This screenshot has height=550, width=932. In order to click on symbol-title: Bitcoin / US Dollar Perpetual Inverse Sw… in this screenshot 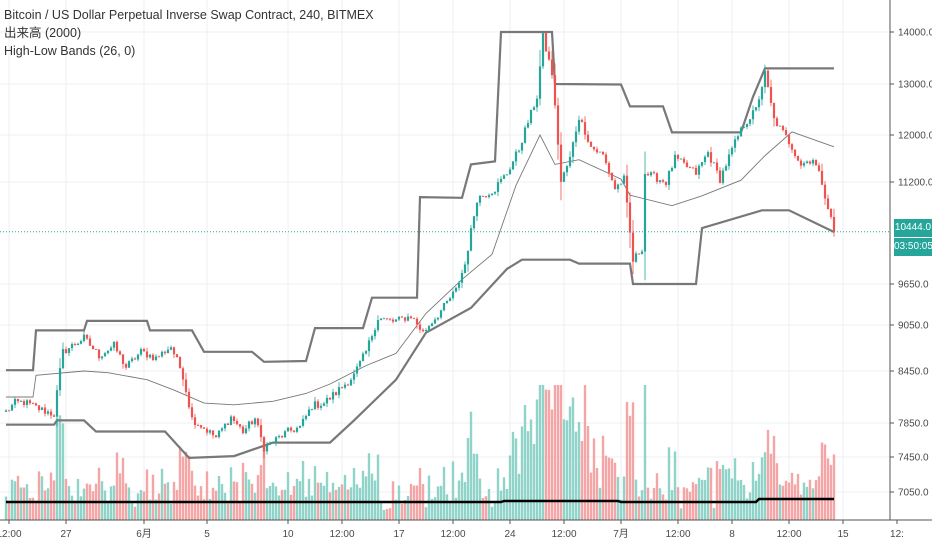, I will do `click(189, 15)`.